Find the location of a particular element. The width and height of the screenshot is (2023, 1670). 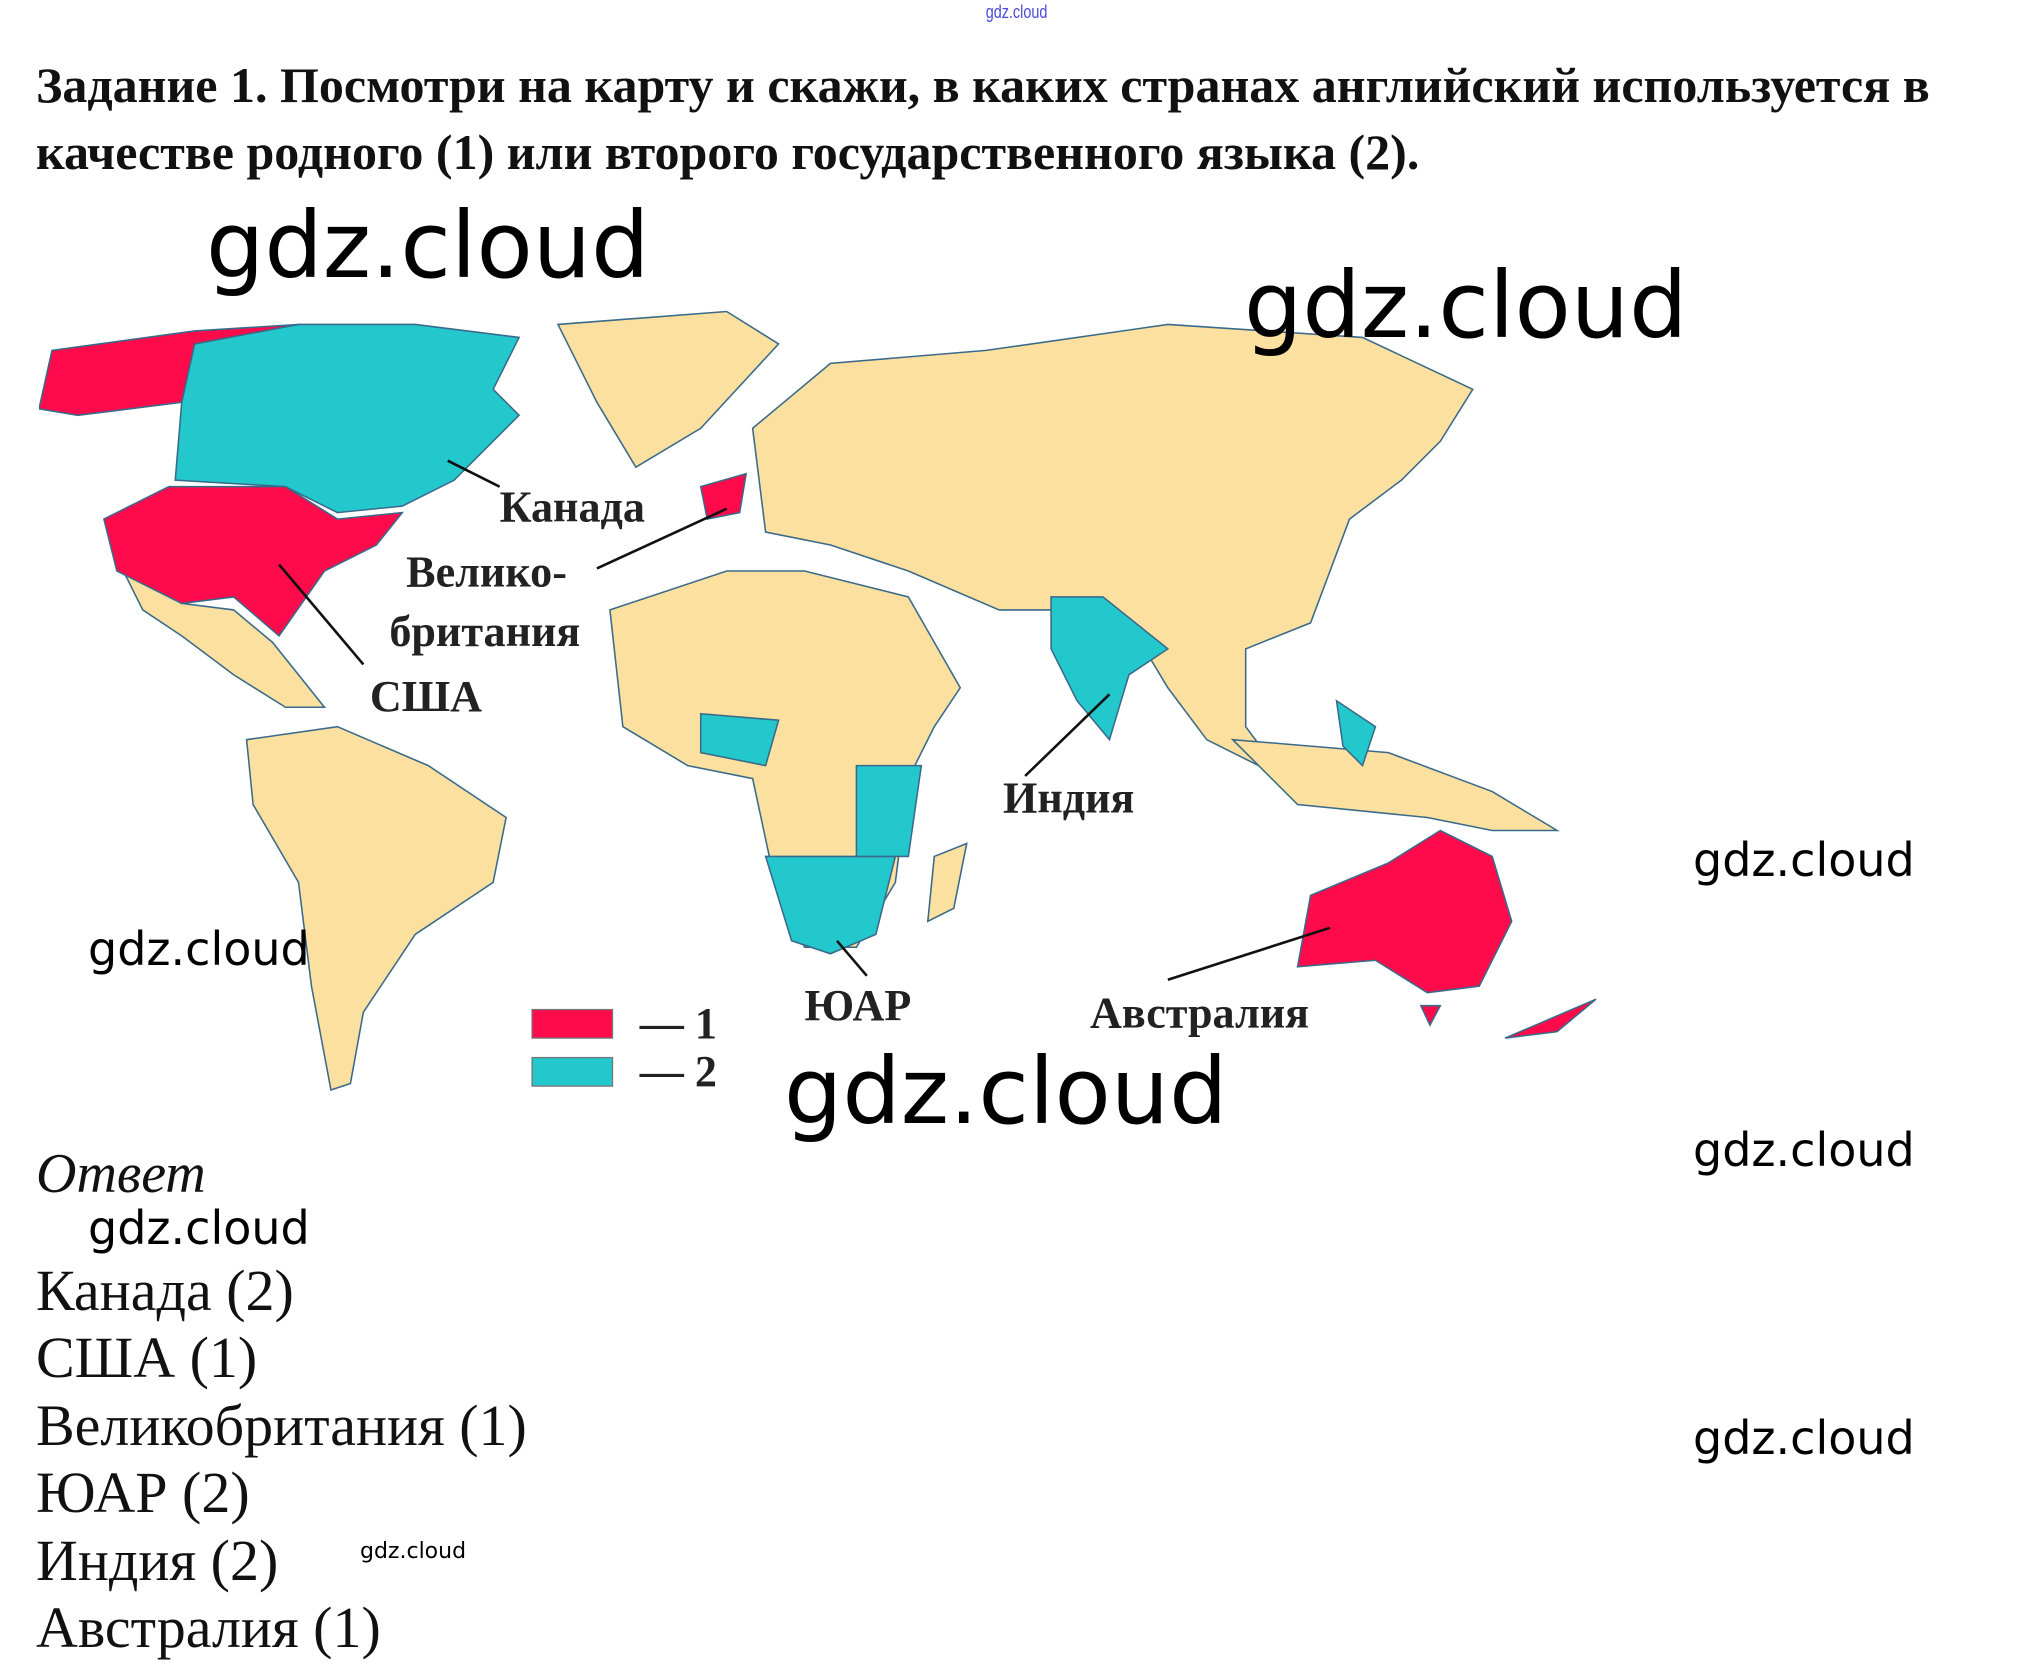

map-africa-south is located at coordinates (830, 905).